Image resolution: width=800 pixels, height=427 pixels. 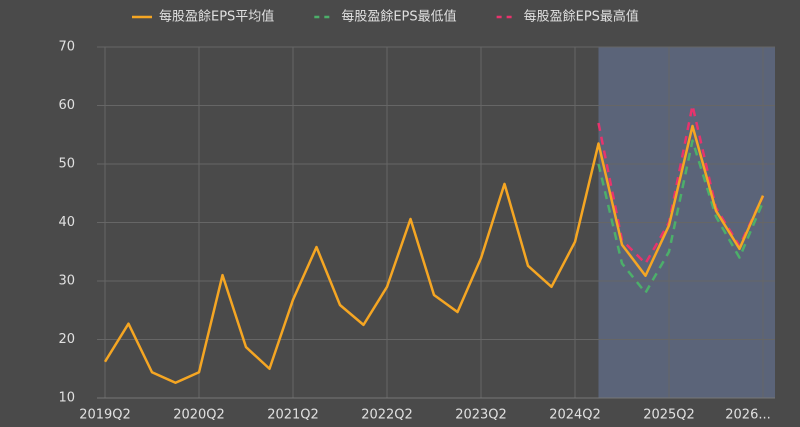 What do you see at coordinates (581, 17) in the screenshot?
I see `legend-label: 每股盈餘EPS最高值` at bounding box center [581, 17].